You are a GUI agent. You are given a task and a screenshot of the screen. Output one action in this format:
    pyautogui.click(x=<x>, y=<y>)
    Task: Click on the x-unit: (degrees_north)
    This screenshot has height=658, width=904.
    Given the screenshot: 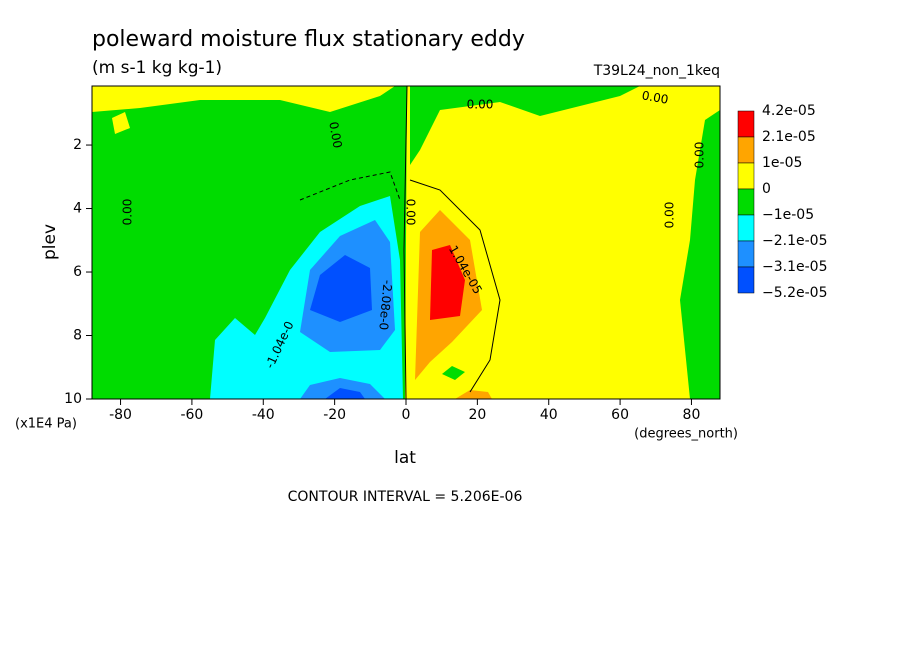 What is the action you would take?
    pyautogui.click(x=686, y=434)
    